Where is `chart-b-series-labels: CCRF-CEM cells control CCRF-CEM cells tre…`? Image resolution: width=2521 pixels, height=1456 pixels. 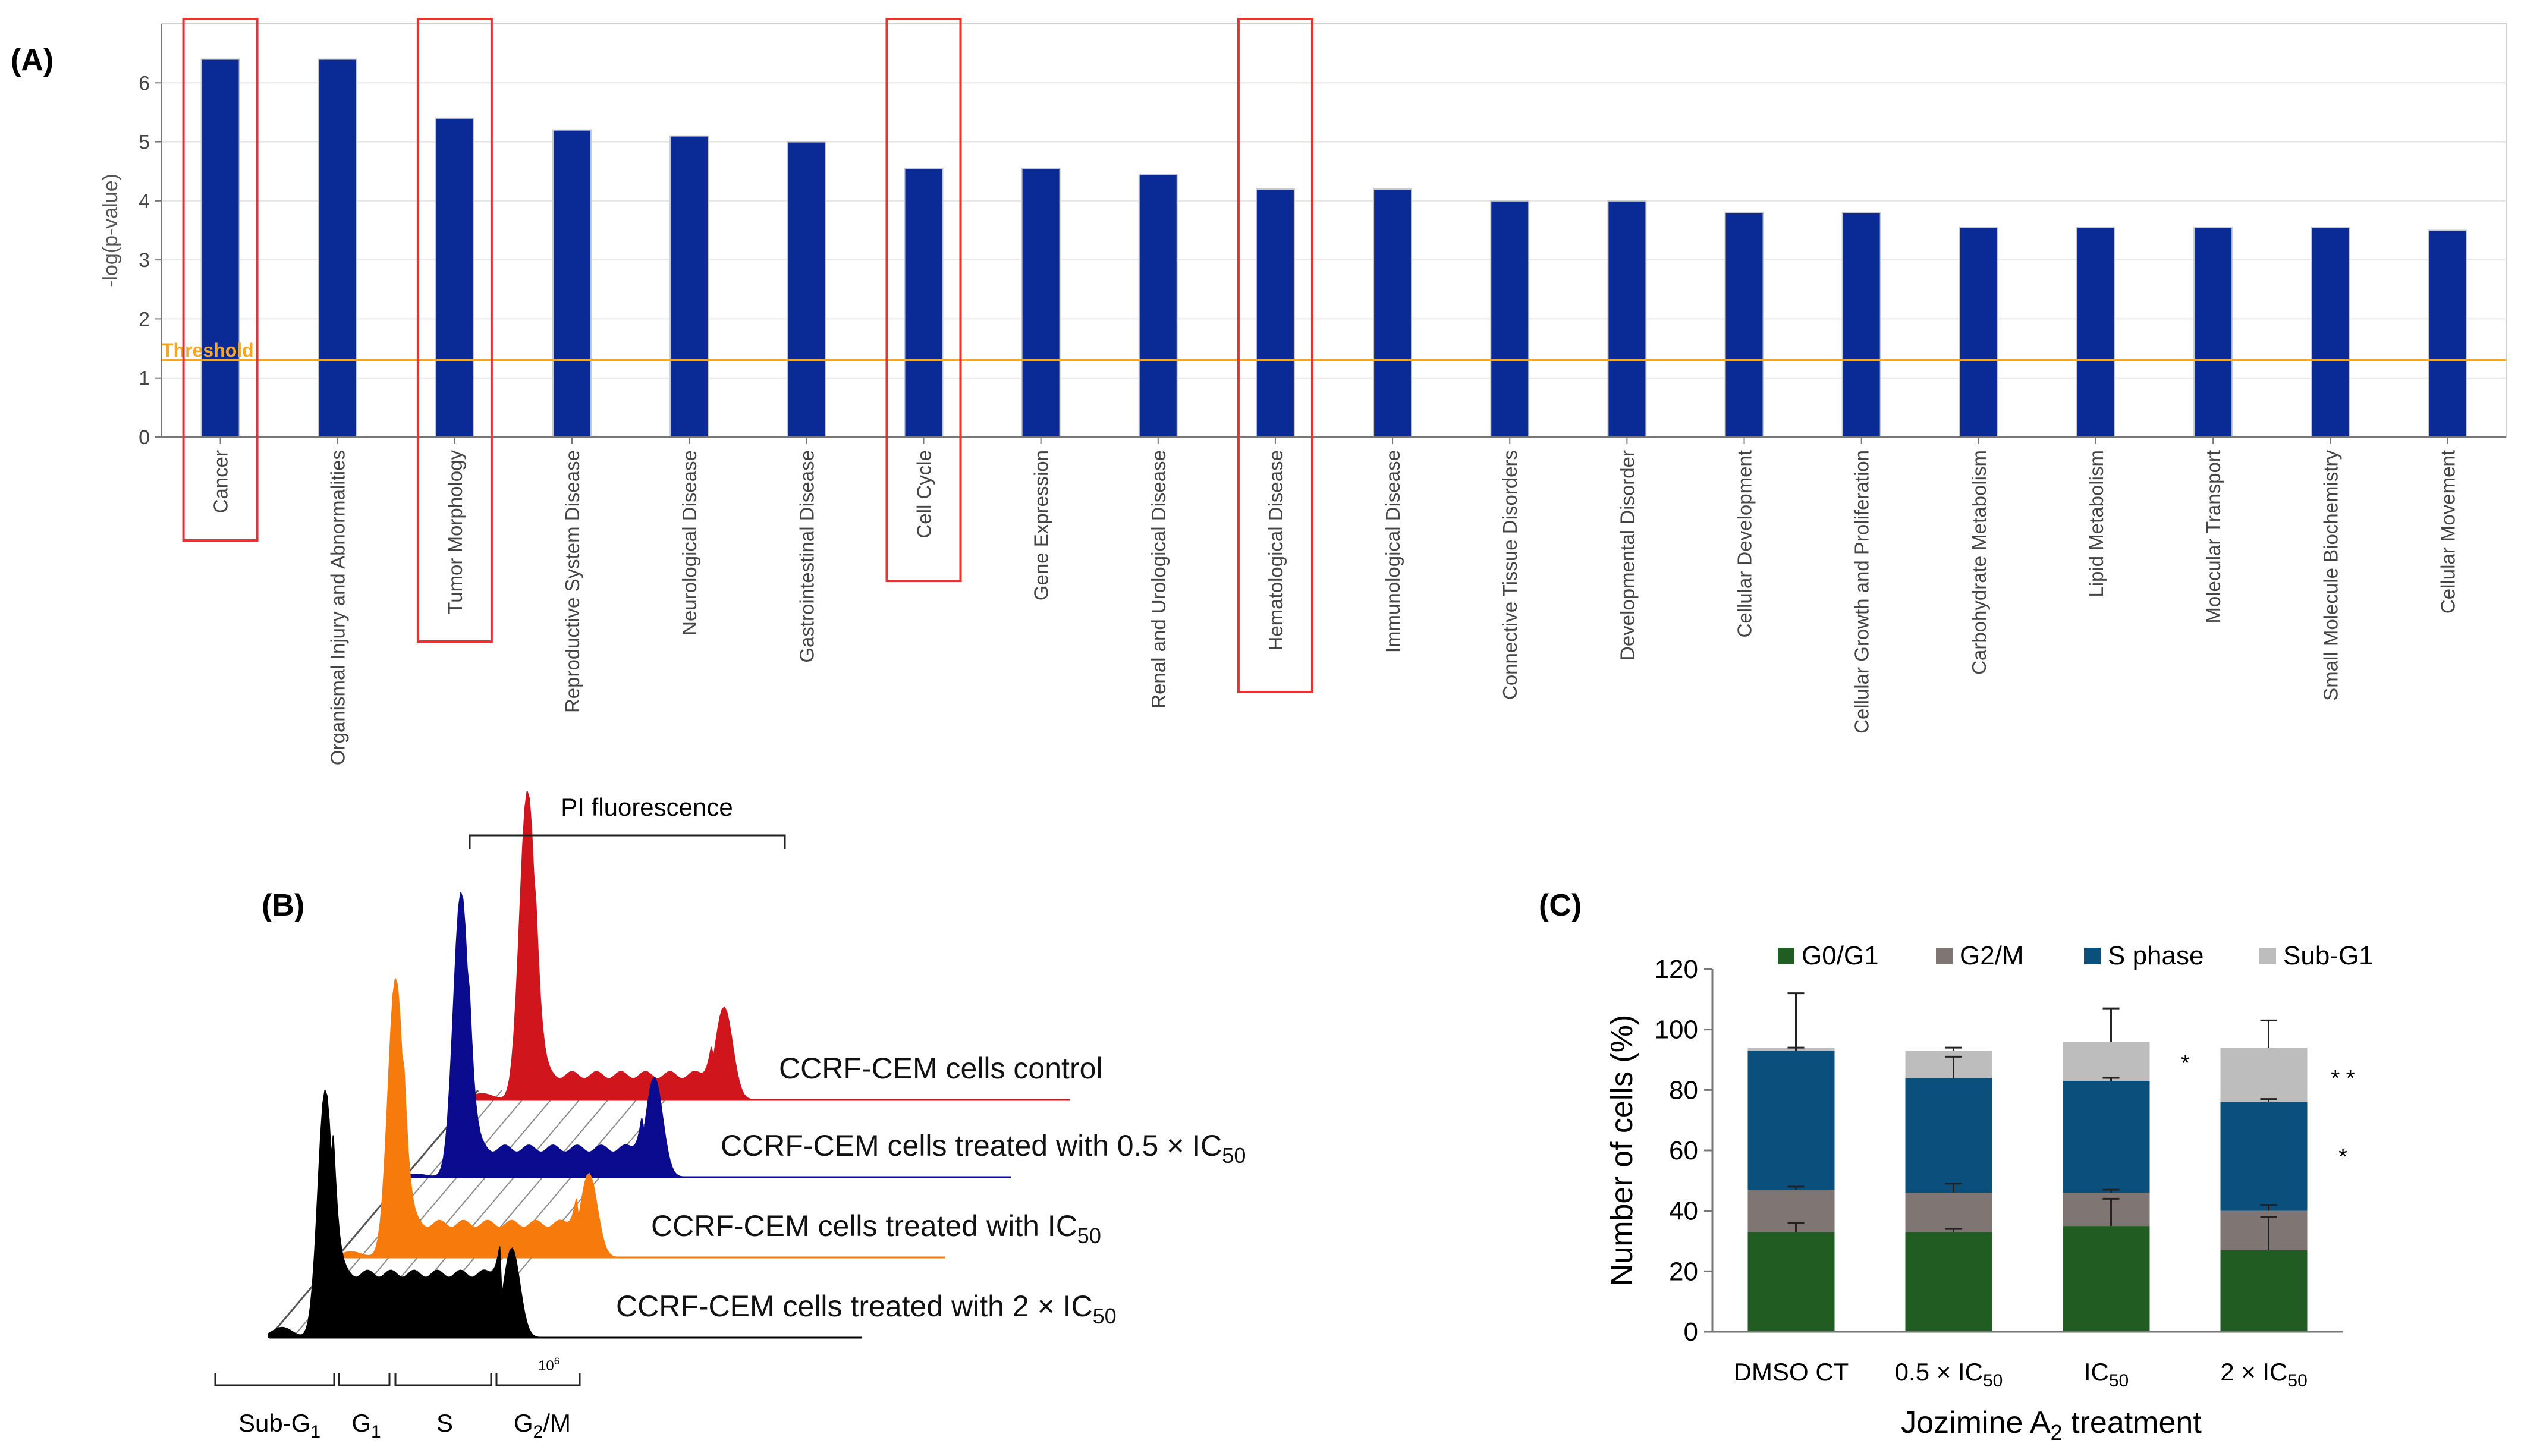
chart-b-series-labels: CCRF-CEM cells control CCRF-CEM cells tre… is located at coordinates (931, 1190).